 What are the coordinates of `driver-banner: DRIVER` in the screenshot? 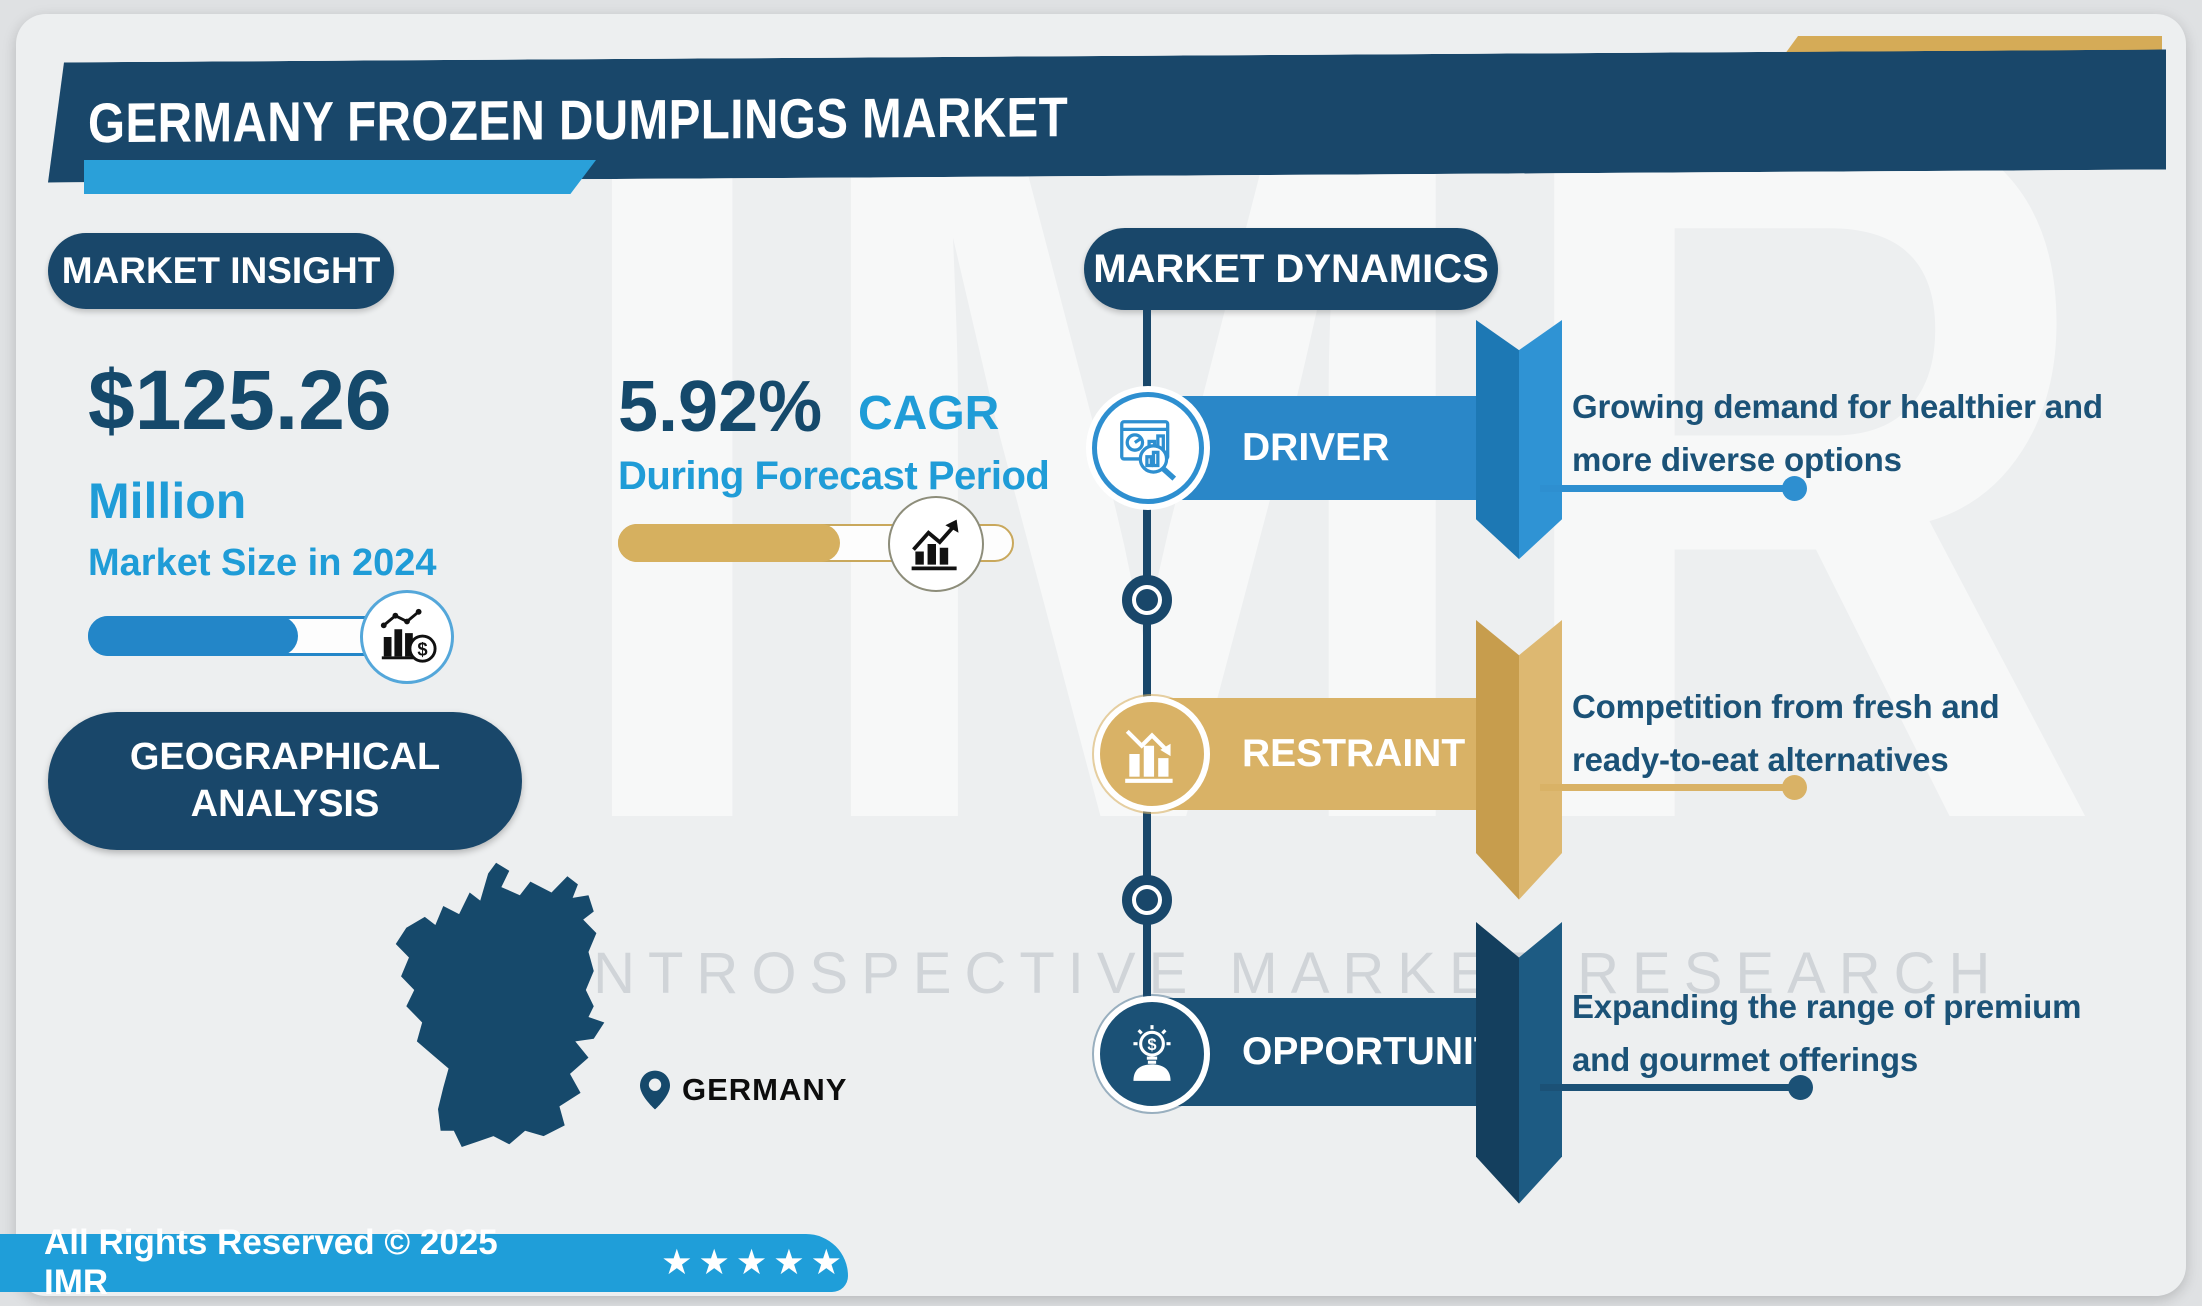 It's located at (1316, 448).